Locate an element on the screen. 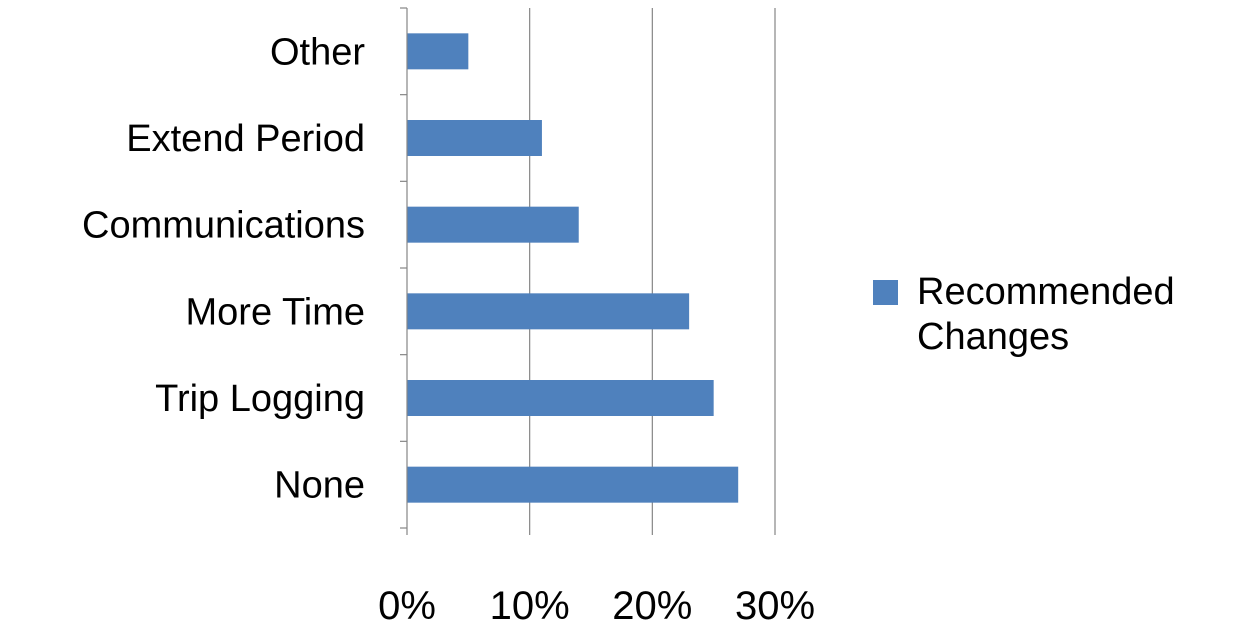 The image size is (1240, 633). bar-none is located at coordinates (573, 484).